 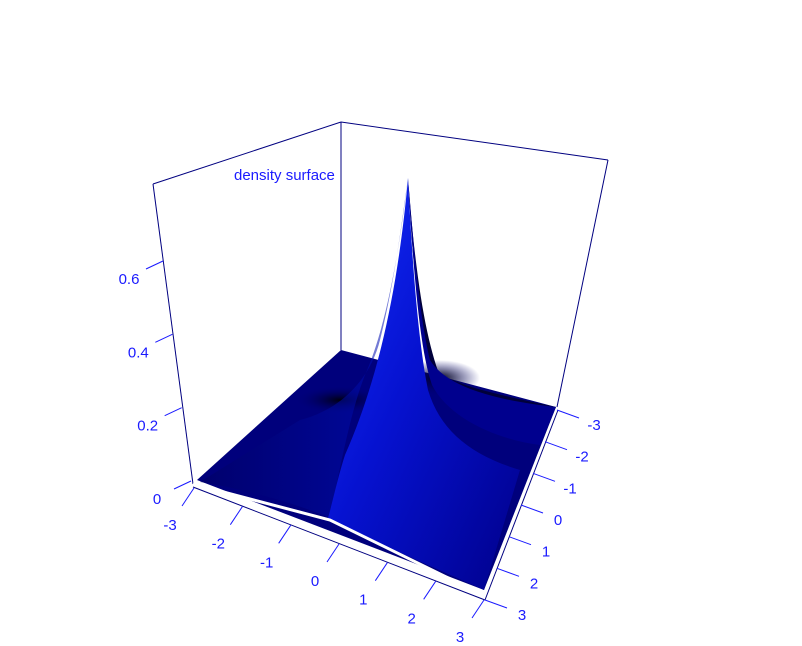 What do you see at coordinates (169, 525) in the screenshot?
I see `x-tick-label: -3` at bounding box center [169, 525].